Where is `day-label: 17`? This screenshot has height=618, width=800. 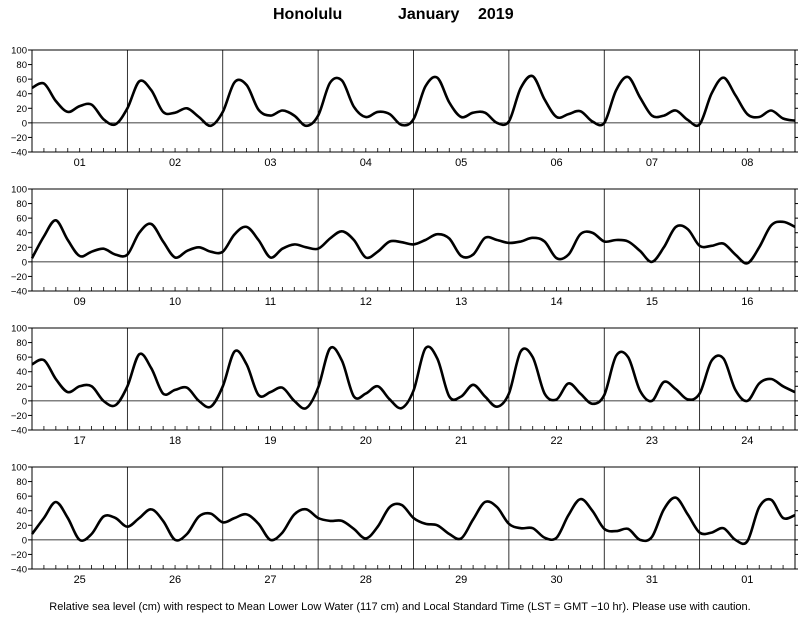
day-label: 17 is located at coordinates (80, 441).